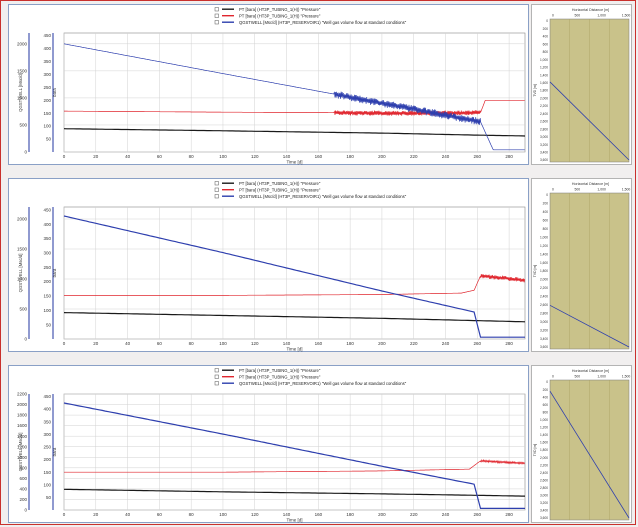  What do you see at coordinates (47, 87) in the screenshot?
I see `y-tick-label-right: 250` at bounding box center [47, 87].